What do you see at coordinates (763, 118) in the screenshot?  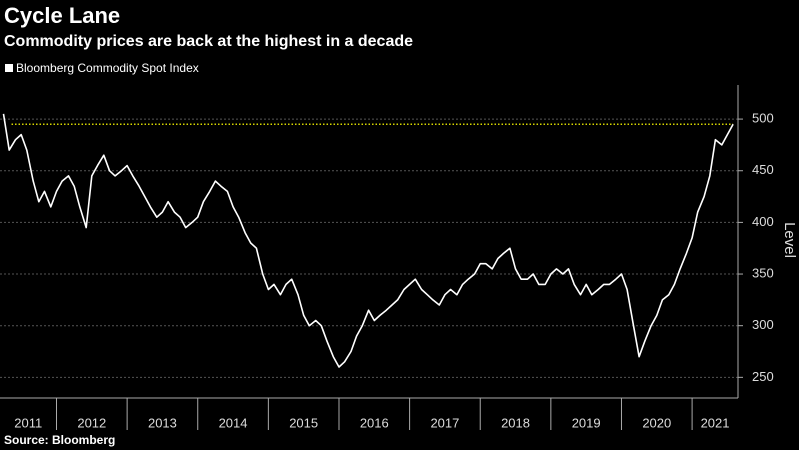 I see `y-tick-label: 500` at bounding box center [763, 118].